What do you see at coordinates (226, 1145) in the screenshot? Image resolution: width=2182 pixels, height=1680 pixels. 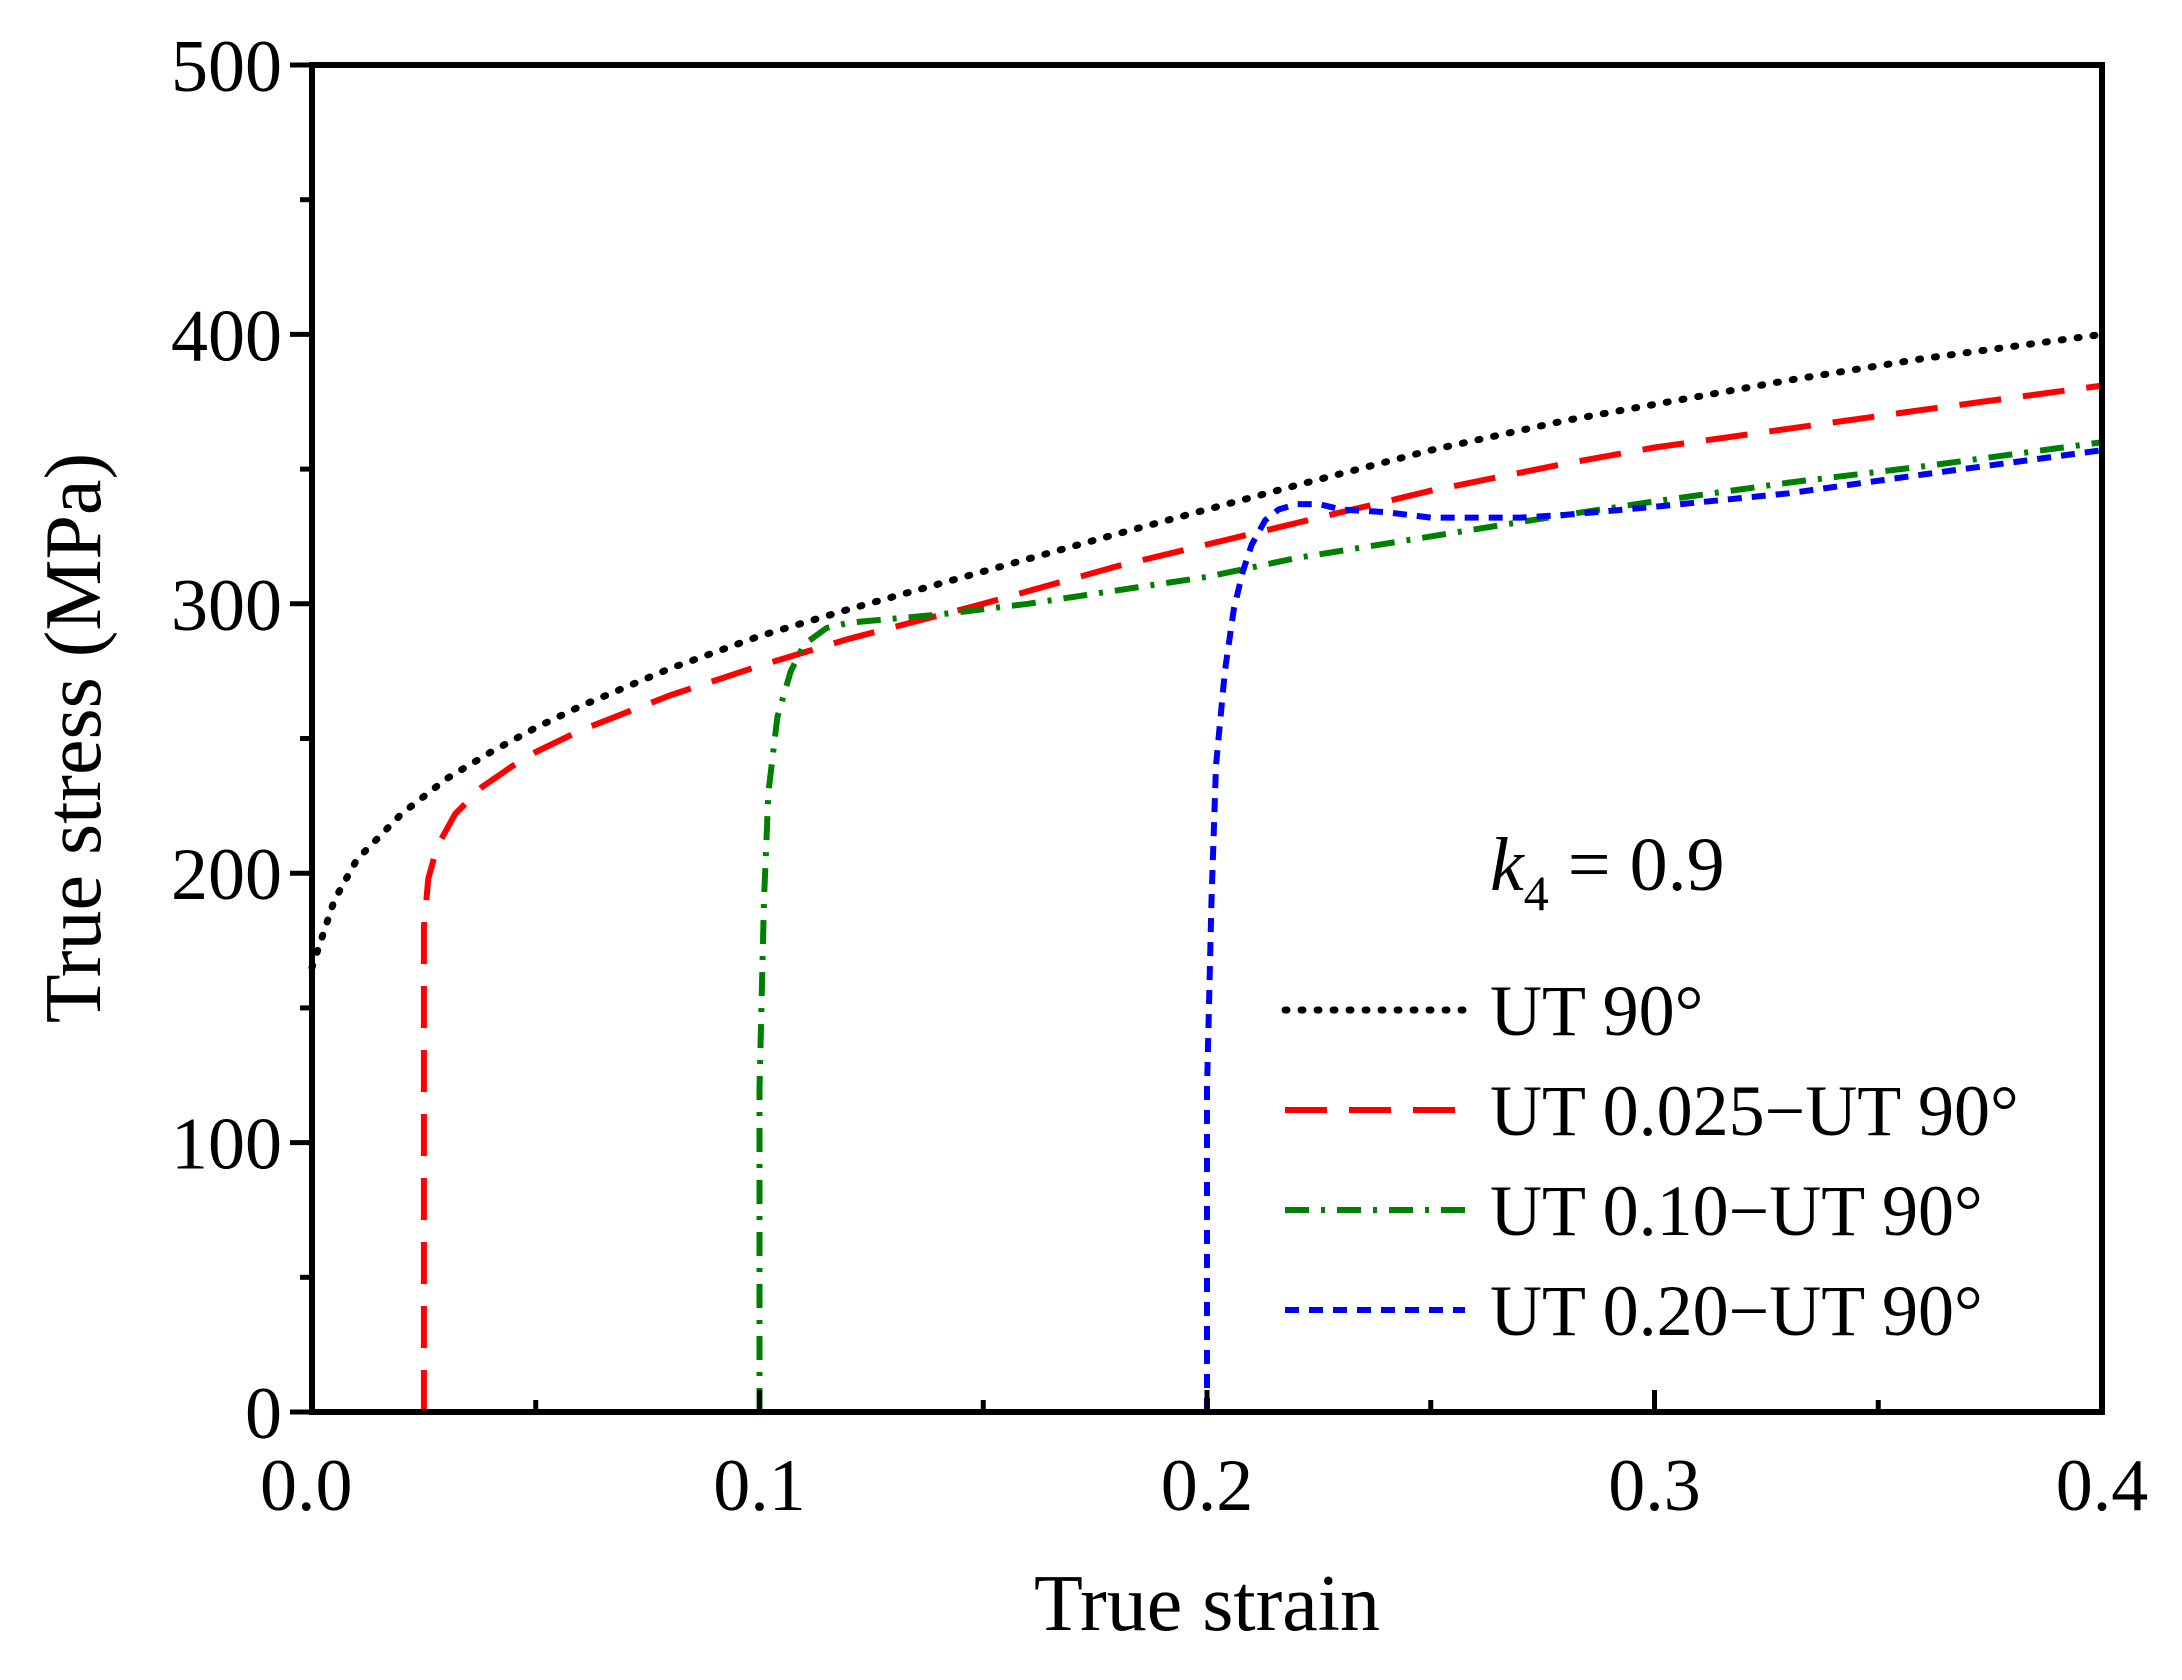 I see `y-tick-label: 100` at bounding box center [226, 1145].